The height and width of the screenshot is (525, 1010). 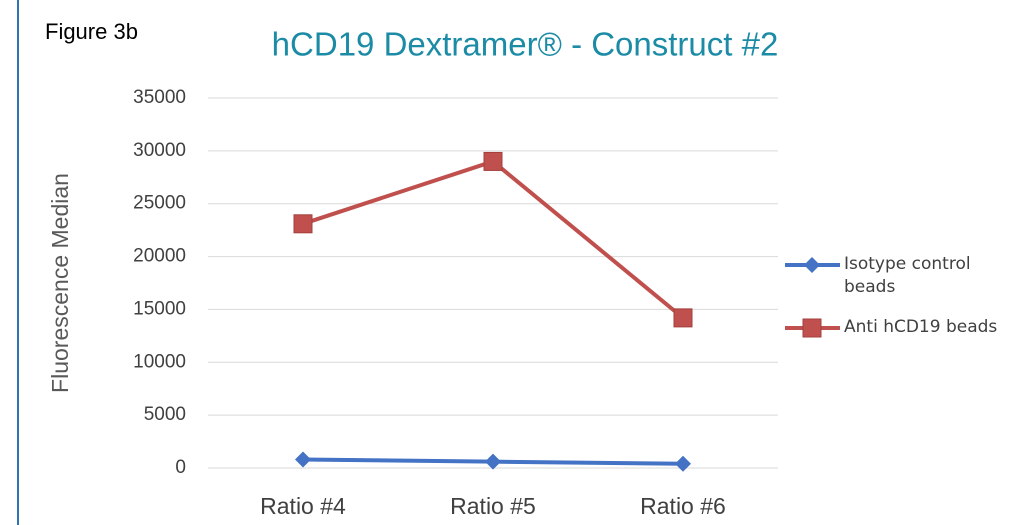 What do you see at coordinates (91, 31) in the screenshot?
I see `figure-label: Figure 3b` at bounding box center [91, 31].